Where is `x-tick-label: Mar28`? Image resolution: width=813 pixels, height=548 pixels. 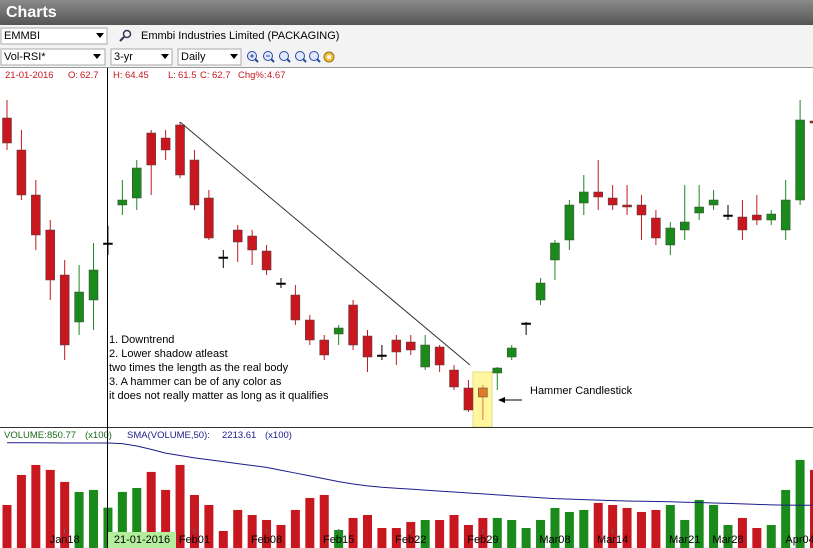
x-tick-label: Mar28 is located at coordinates (727, 540).